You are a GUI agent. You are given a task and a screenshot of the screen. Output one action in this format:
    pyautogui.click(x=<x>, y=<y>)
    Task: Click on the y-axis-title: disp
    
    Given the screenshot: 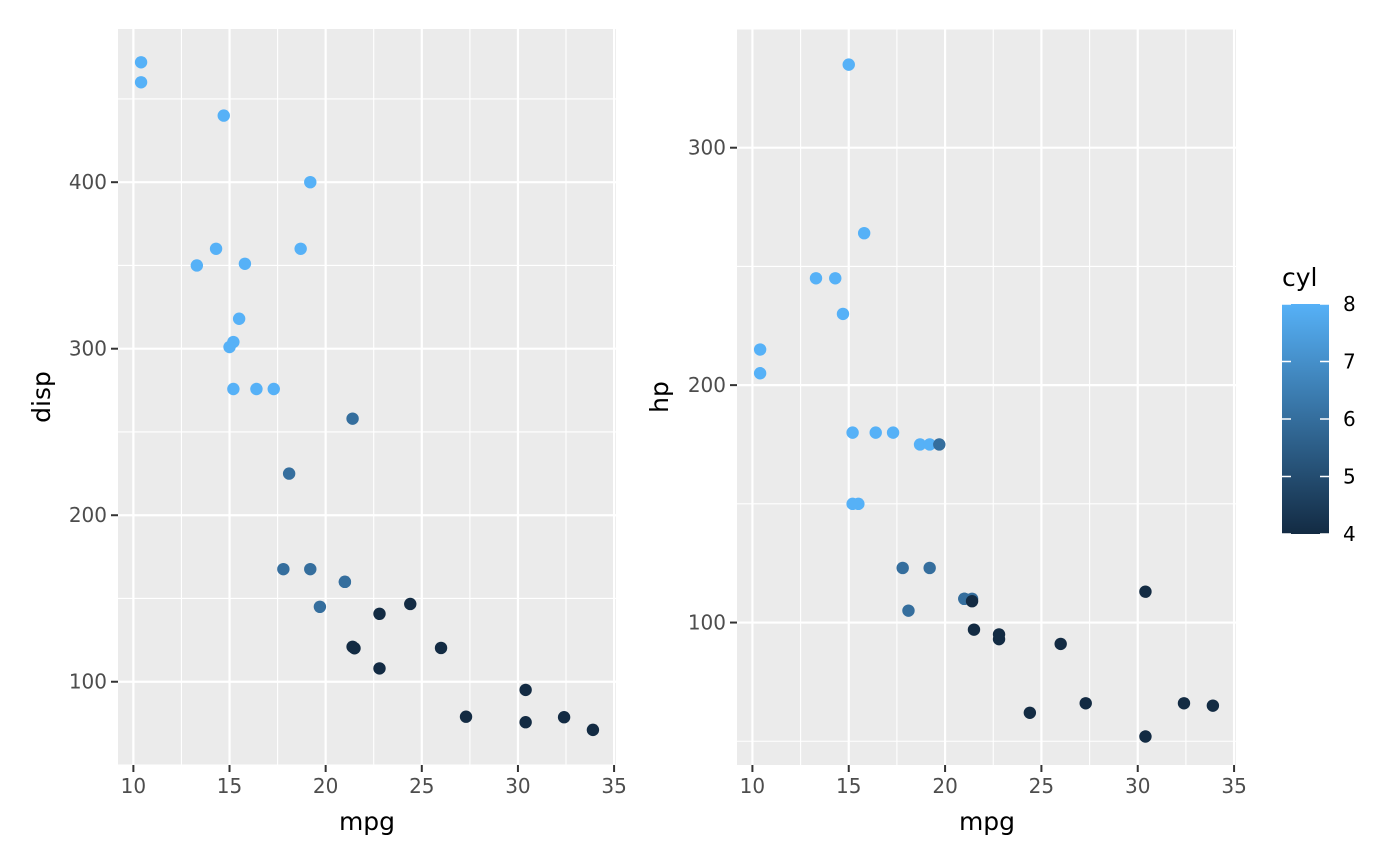 What is the action you would take?
    pyautogui.click(x=41, y=397)
    